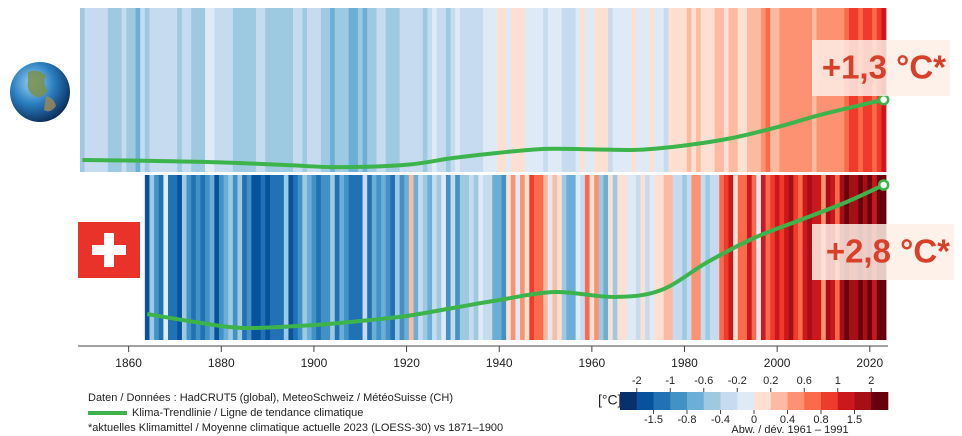 This screenshot has width=962, height=436. Describe the element at coordinates (888, 251) in the screenshot. I see `trend-value-label: +2,8 °C*` at that location.